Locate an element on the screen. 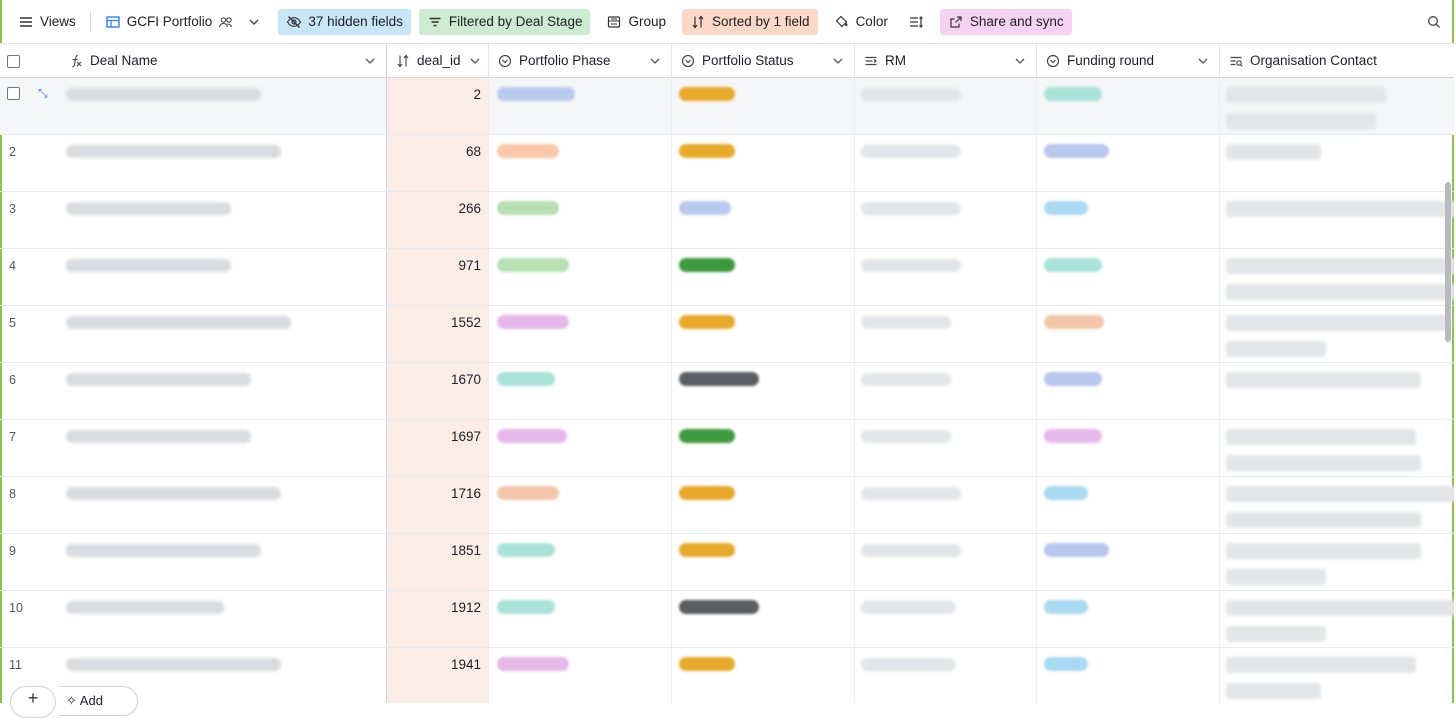  deal-id-cell: 68 is located at coordinates (438, 163).